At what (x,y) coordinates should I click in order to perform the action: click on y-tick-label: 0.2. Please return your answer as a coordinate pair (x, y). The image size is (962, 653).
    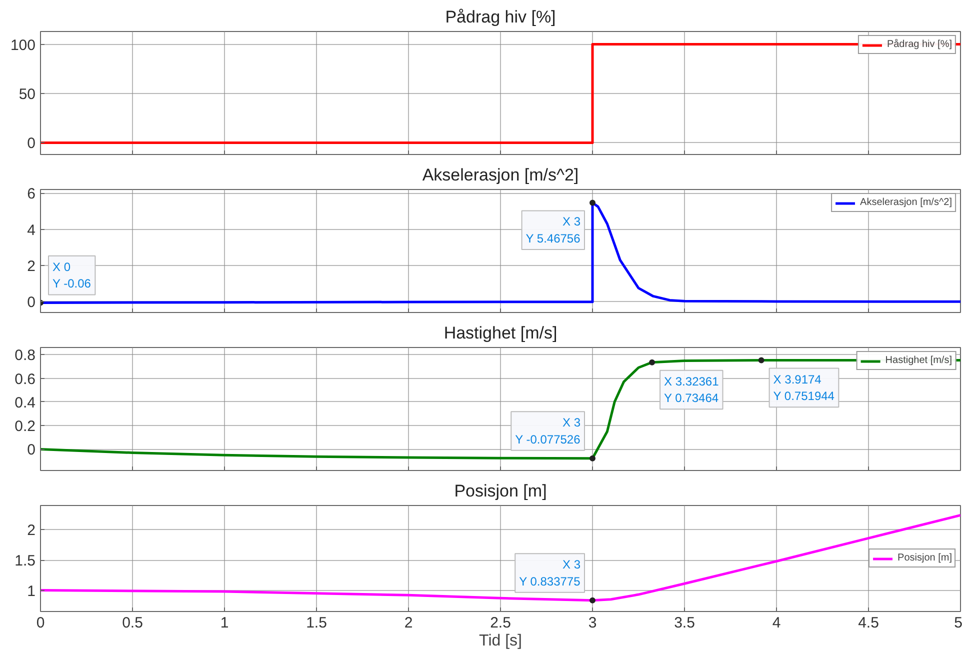
    Looking at the image, I should click on (25, 427).